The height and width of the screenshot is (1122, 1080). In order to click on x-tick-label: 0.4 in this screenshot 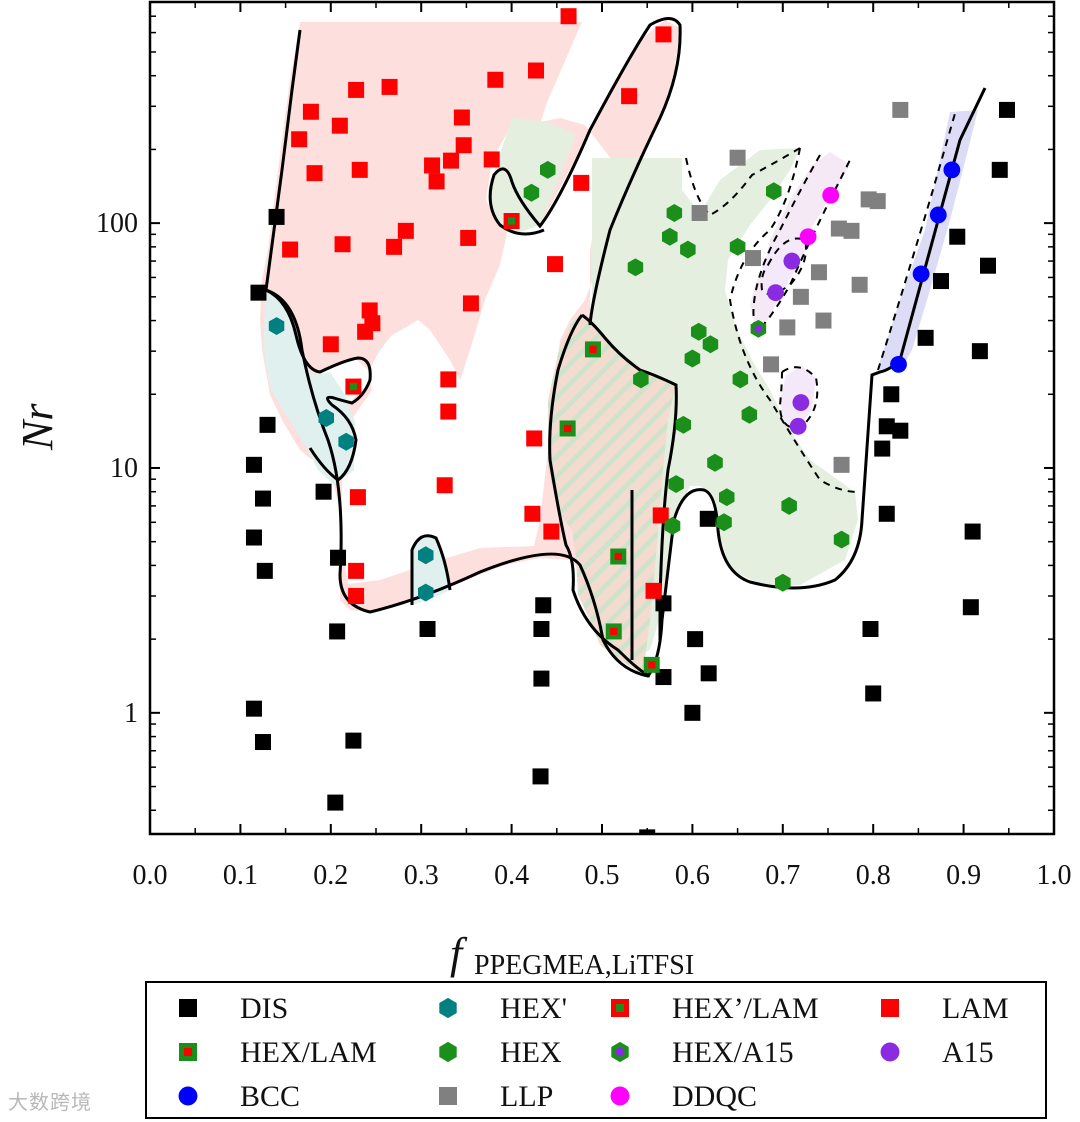, I will do `click(511, 875)`.